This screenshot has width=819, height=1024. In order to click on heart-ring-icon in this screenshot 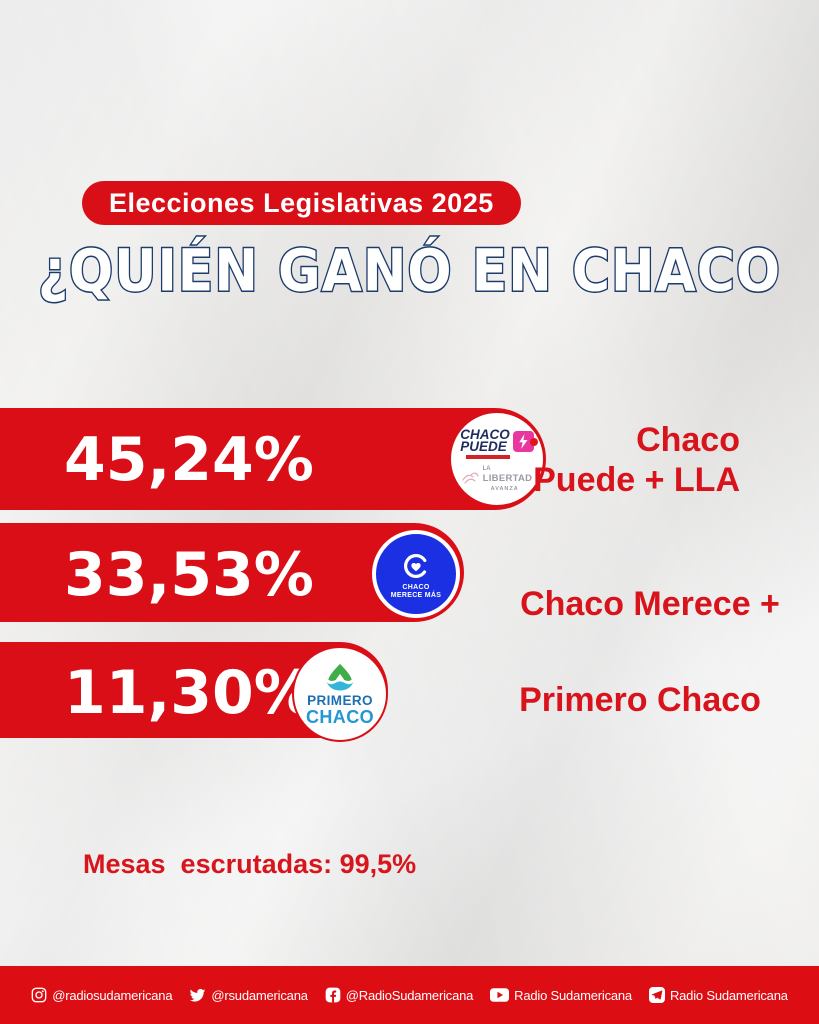, I will do `click(416, 566)`.